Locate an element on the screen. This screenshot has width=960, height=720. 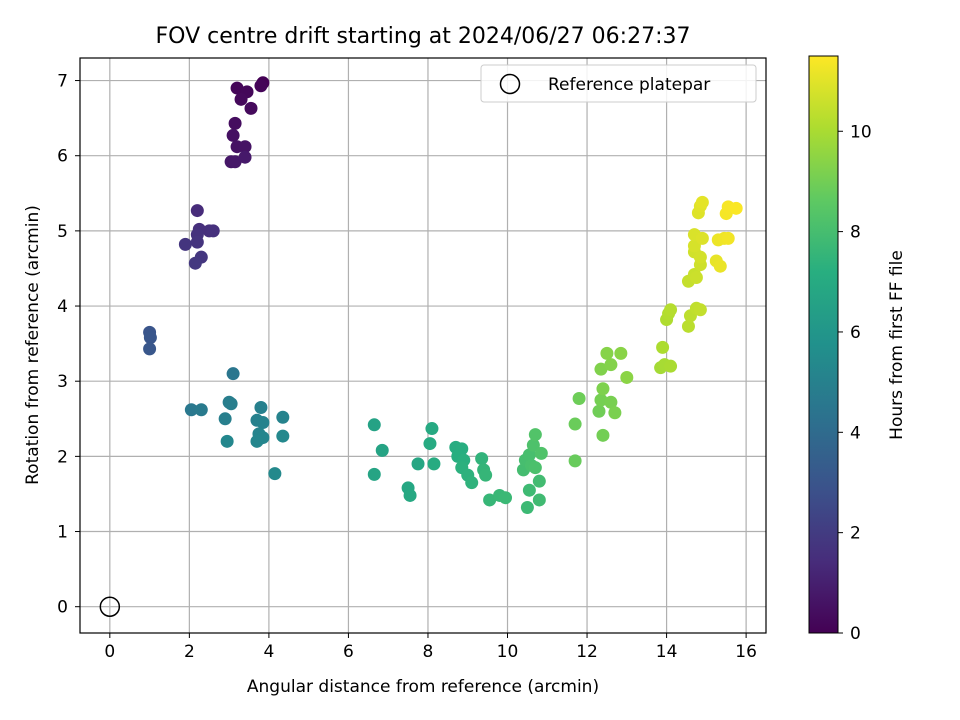
legend: Reference platepar is located at coordinates (618, 83).